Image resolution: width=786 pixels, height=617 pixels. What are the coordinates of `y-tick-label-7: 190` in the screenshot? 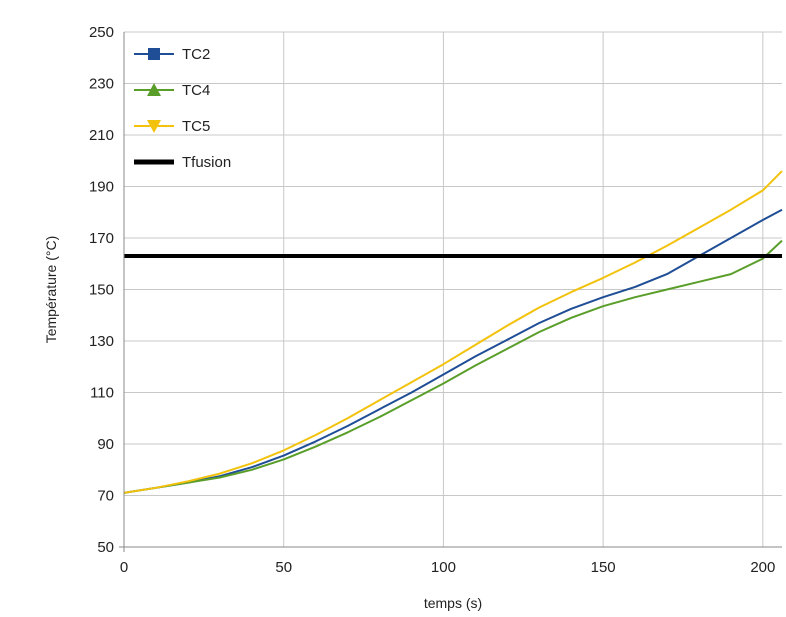 It's located at (101, 187).